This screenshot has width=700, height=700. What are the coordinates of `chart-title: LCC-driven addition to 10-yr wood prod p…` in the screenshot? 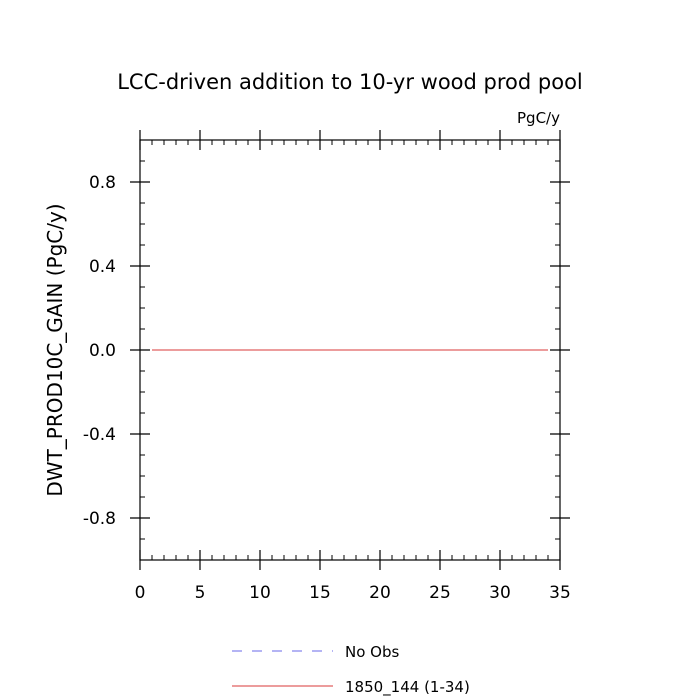 It's located at (350, 82).